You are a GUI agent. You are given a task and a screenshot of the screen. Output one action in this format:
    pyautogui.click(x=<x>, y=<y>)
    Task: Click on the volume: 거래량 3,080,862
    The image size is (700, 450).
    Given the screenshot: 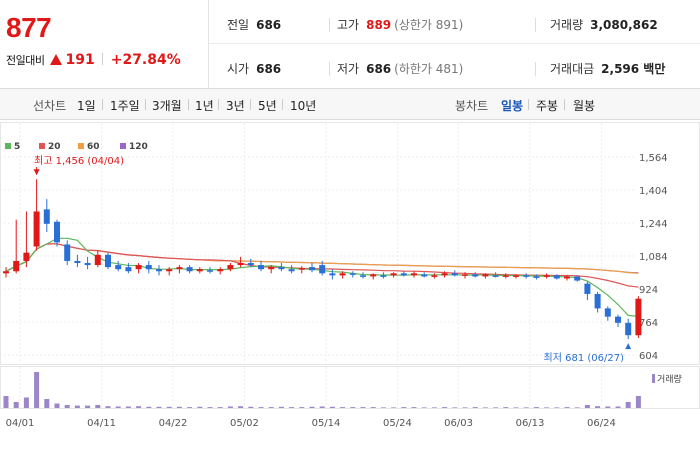 What is the action you would take?
    pyautogui.click(x=604, y=24)
    